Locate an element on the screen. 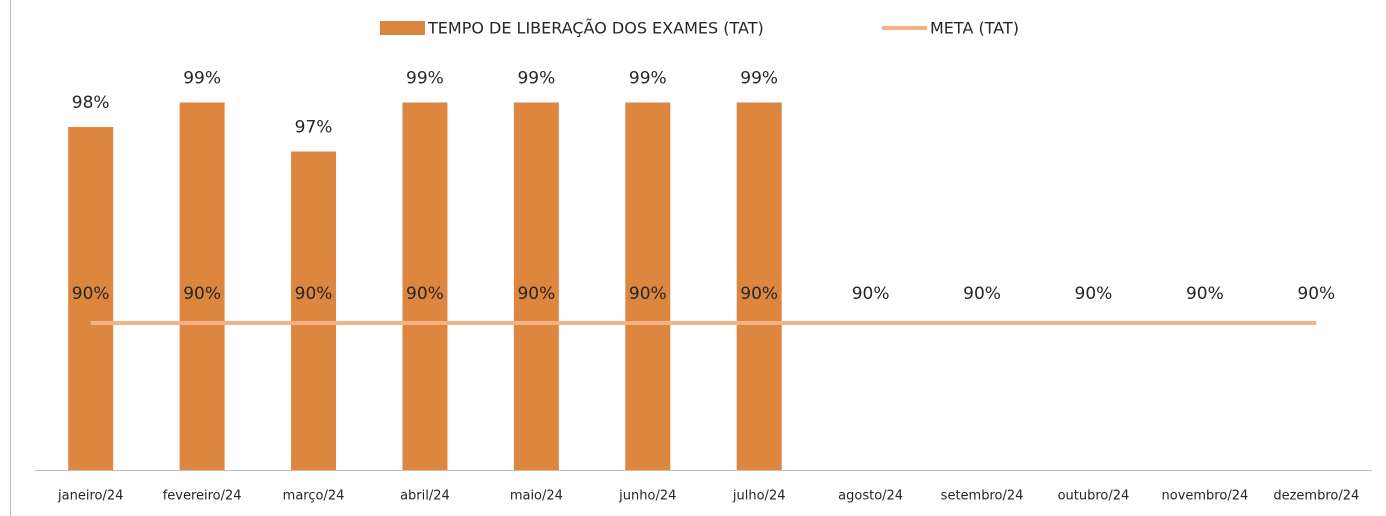 The image size is (1386, 516). legend-label: TEMPO DE LIBERAÇÃO DOS EXAMES (TAT) is located at coordinates (595, 28).